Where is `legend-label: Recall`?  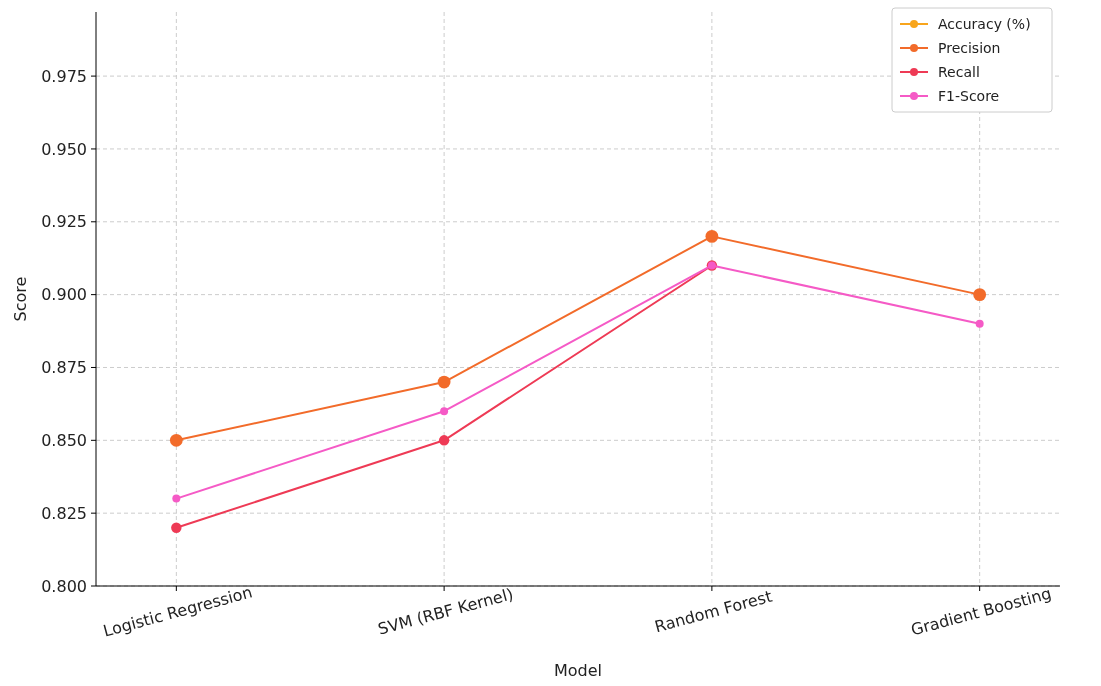
legend-label: Recall is located at coordinates (959, 71).